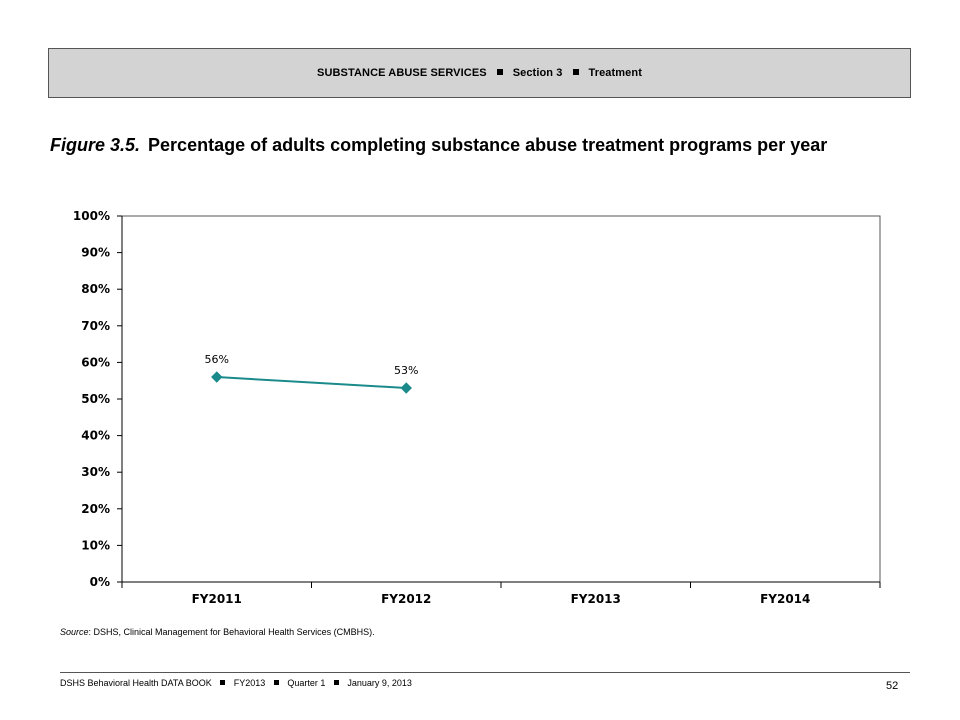  What do you see at coordinates (596, 599) in the screenshot?
I see `x-tick-label: FY2013` at bounding box center [596, 599].